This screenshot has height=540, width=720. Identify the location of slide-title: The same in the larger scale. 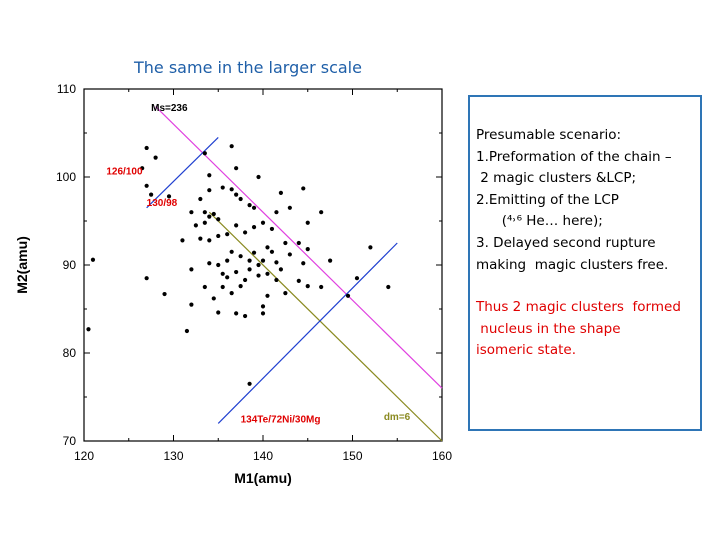
(248, 67).